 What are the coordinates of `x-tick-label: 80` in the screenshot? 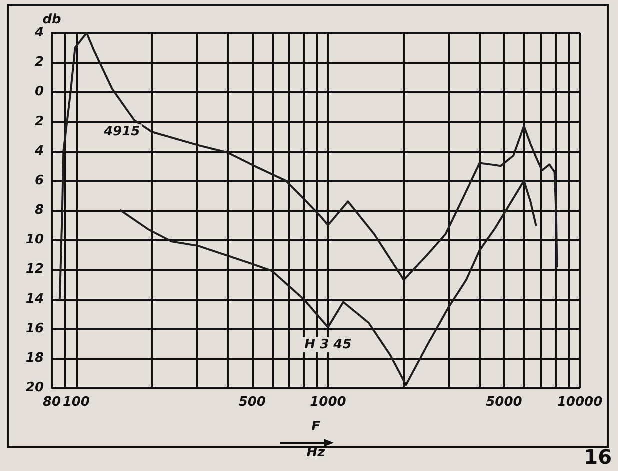 It's located at (52, 402).